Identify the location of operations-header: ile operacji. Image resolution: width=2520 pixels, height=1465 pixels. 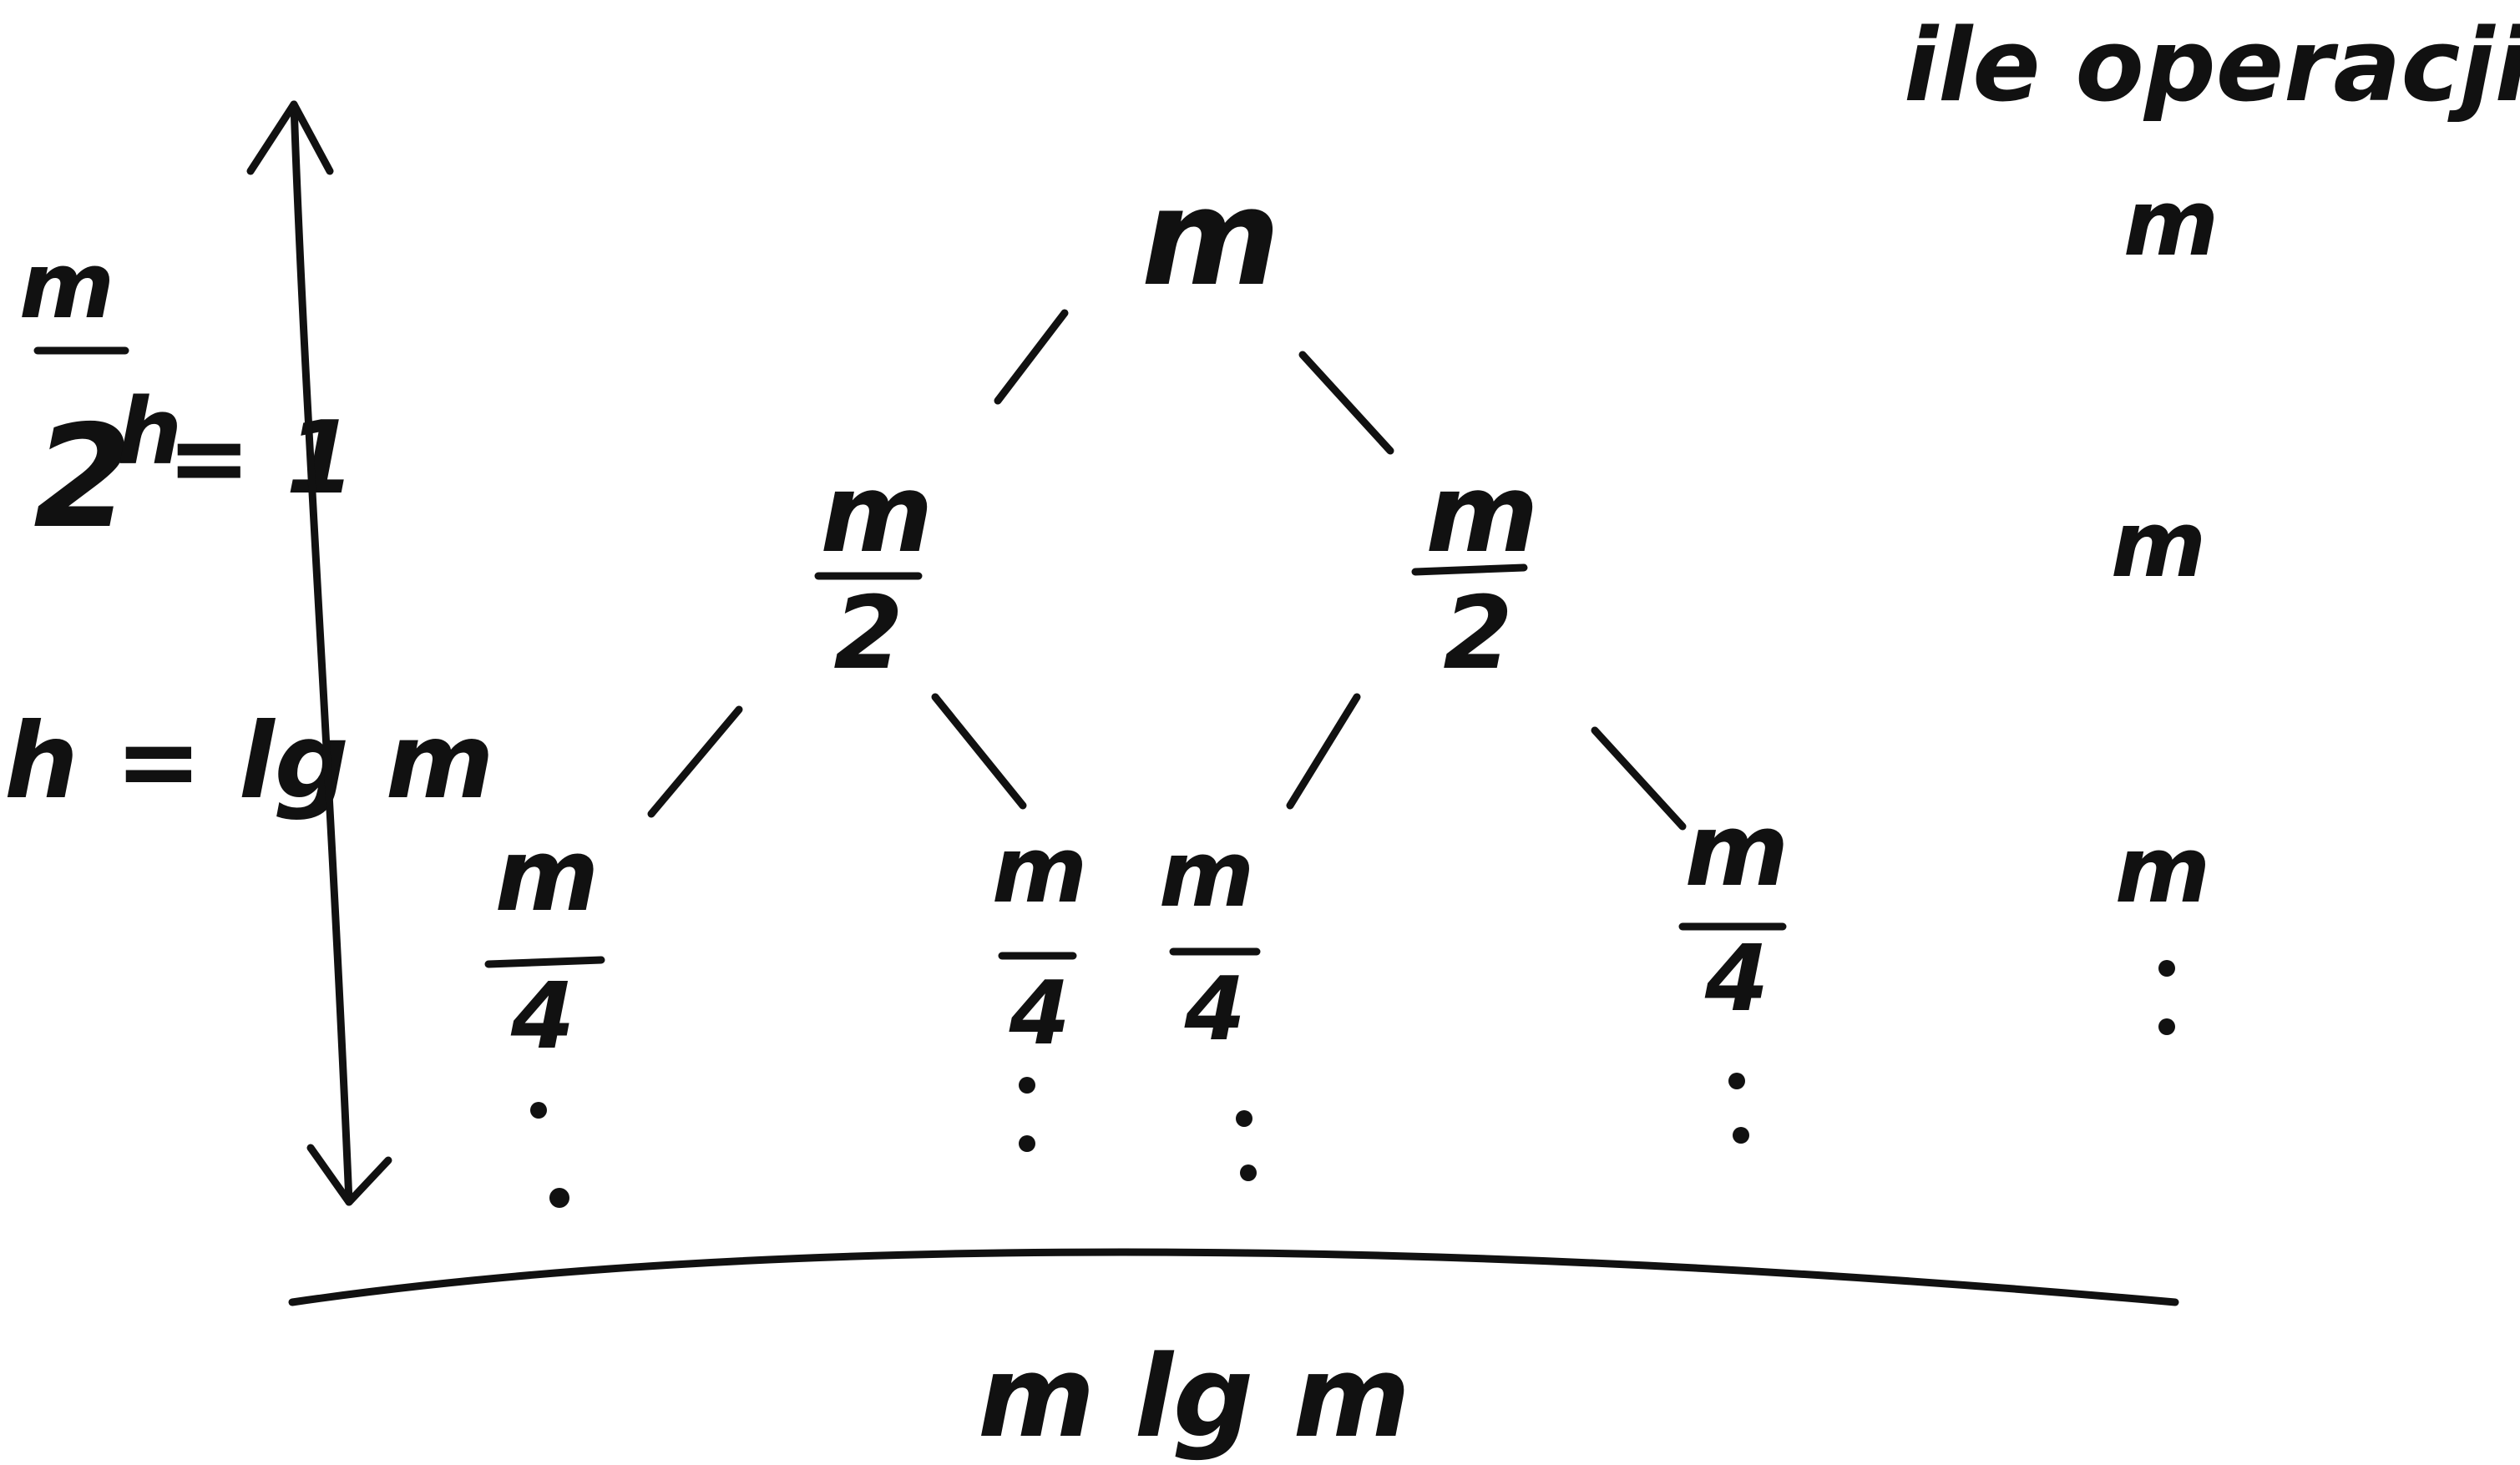
(2212, 66).